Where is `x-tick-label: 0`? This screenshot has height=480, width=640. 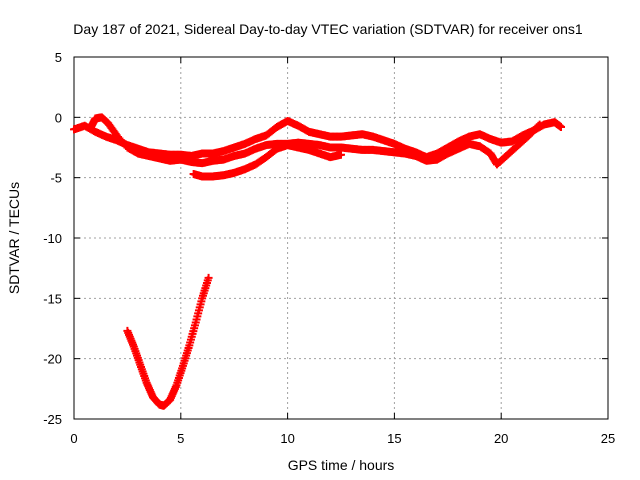
x-tick-label: 0 is located at coordinates (73, 438).